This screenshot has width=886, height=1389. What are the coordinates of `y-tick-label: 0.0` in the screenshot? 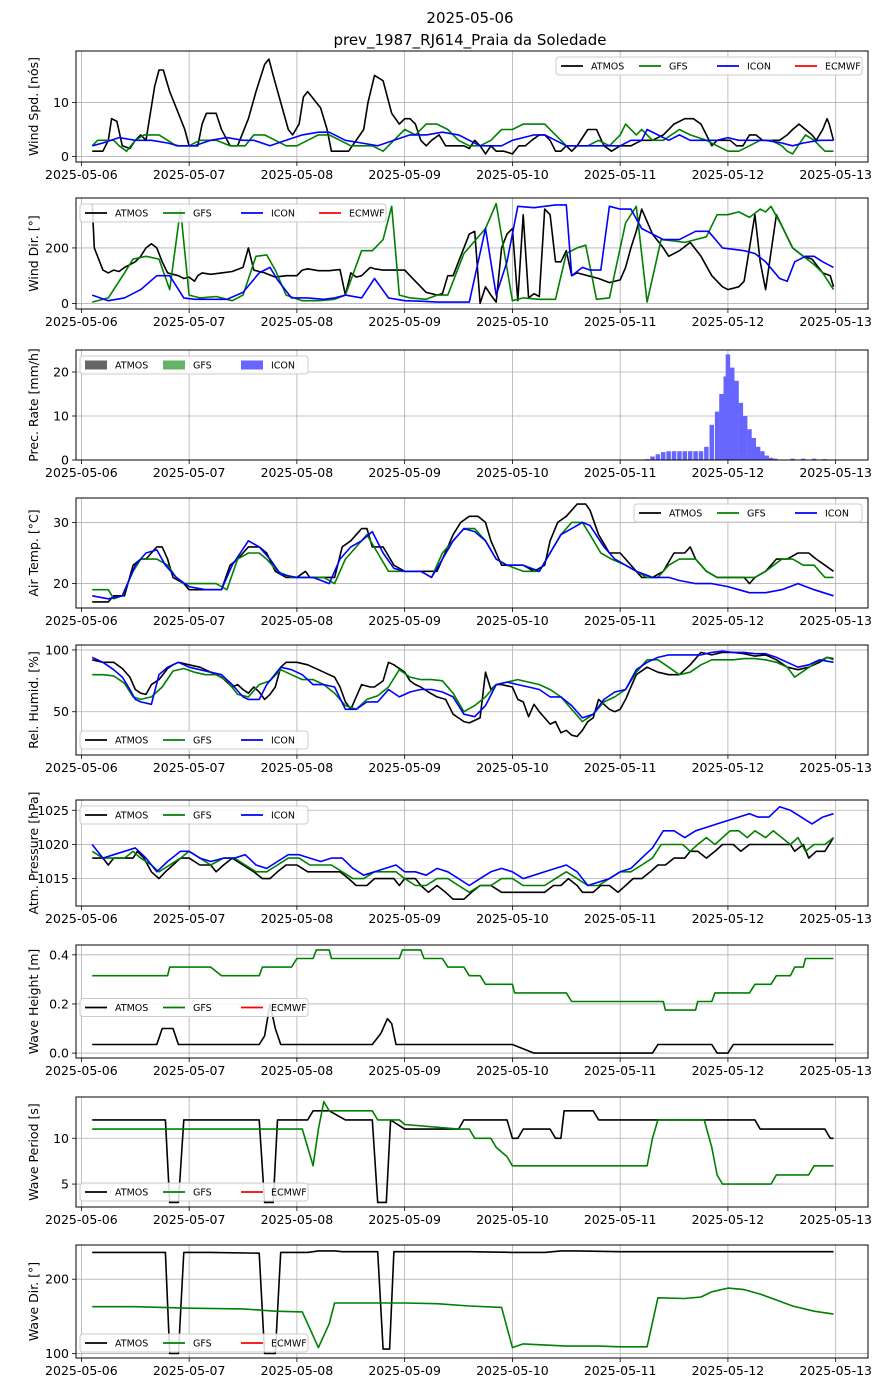 It's located at (59, 1053).